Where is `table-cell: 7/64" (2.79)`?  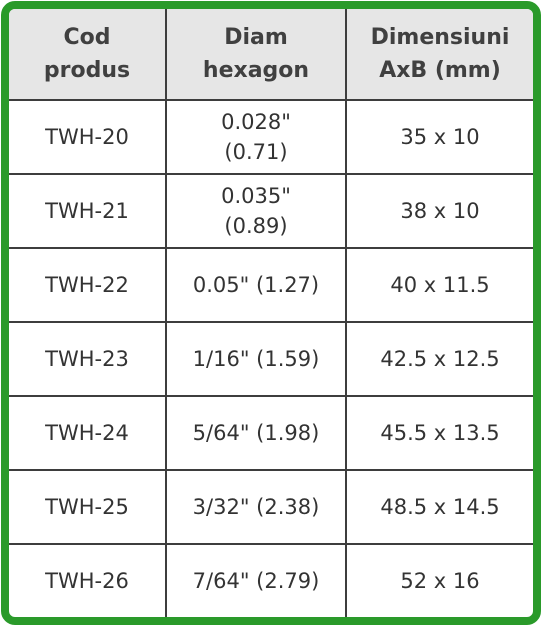 table-cell: 7/64" (2.79) is located at coordinates (256, 580).